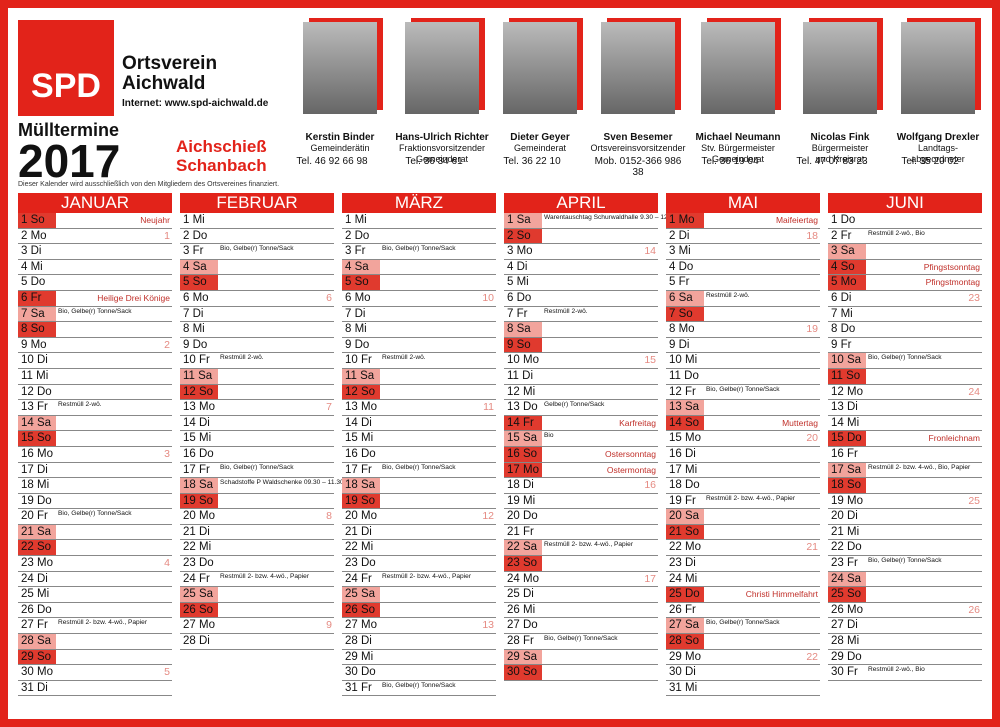 Image resolution: width=1000 pixels, height=727 pixels. What do you see at coordinates (682, 609) in the screenshot?
I see `day: 26 Fr` at bounding box center [682, 609].